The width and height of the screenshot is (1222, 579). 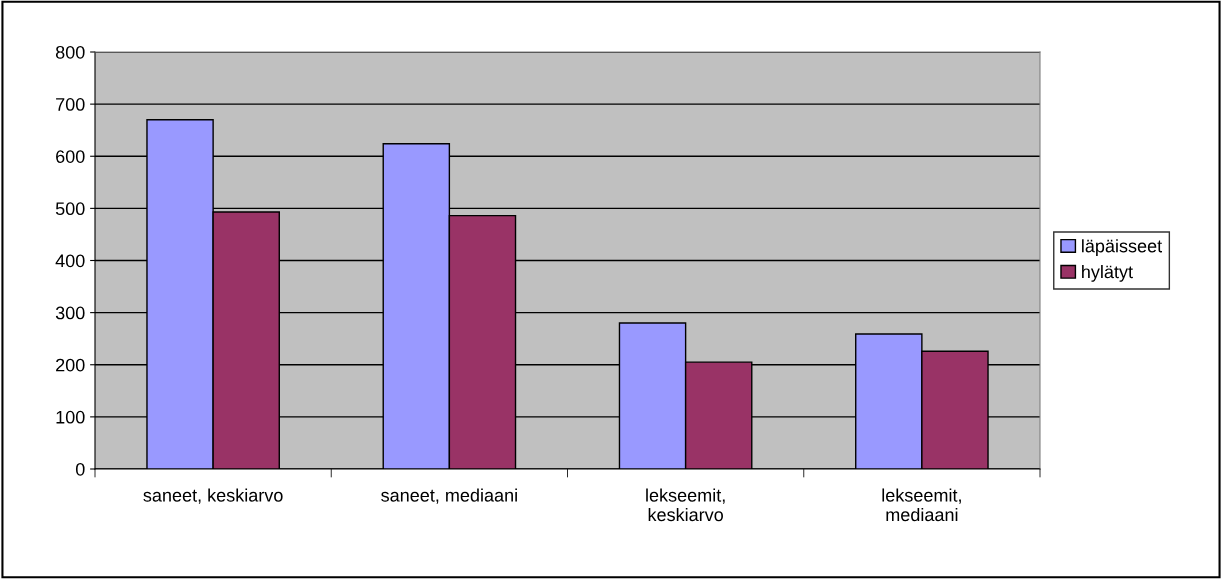 I want to click on x-tick-label: lekseemit, mediaani, so click(x=921, y=505).